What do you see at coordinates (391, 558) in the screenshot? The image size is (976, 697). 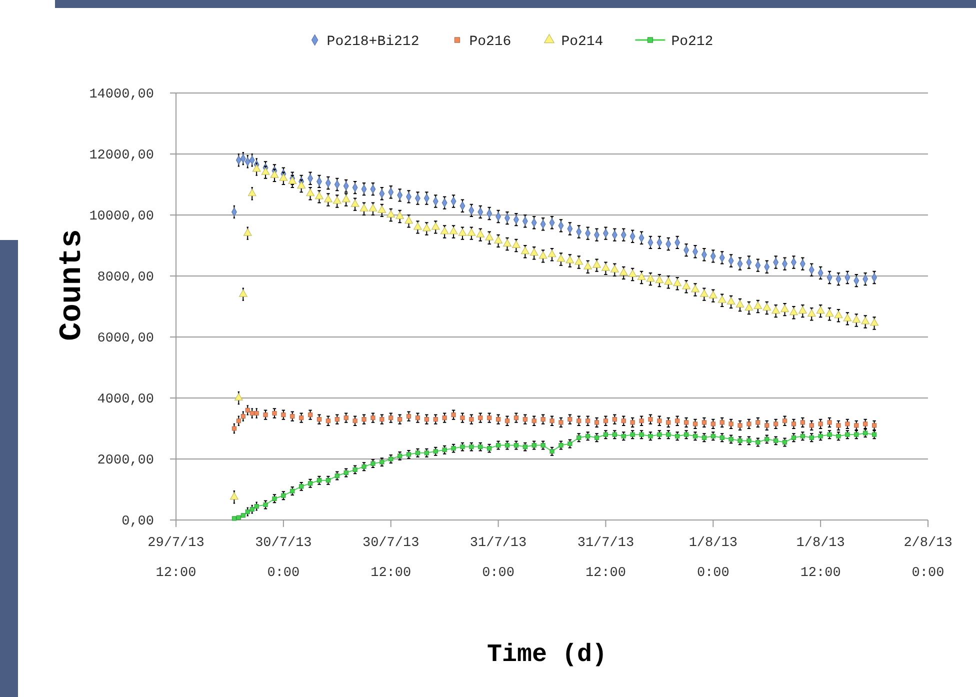 I see `x-tick-label: 30/7/13 12:00` at bounding box center [391, 558].